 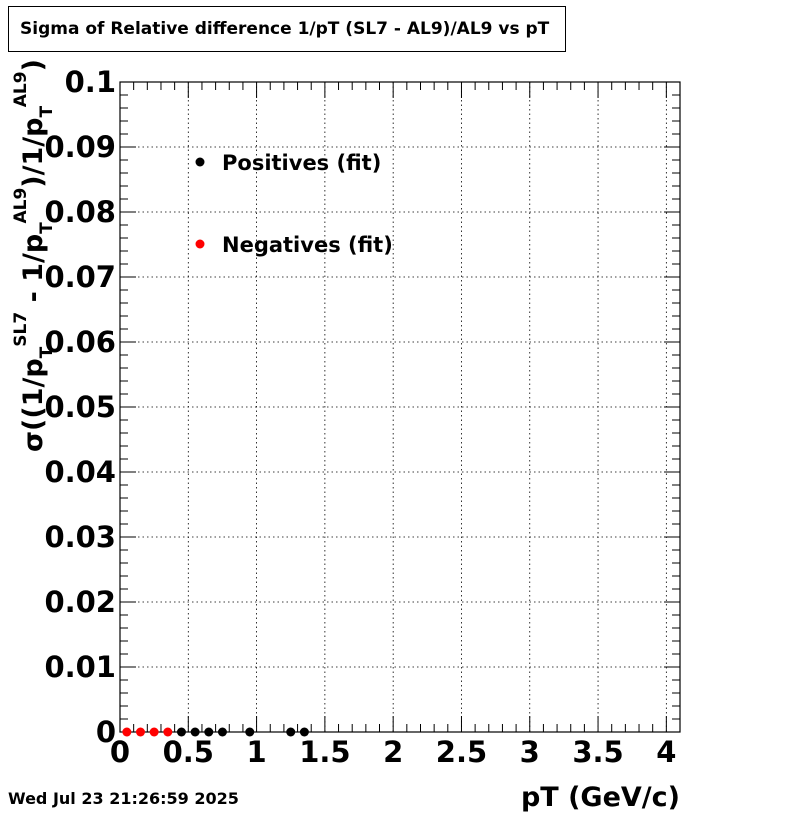 What do you see at coordinates (80, 667) in the screenshot?
I see `y-tick-label: 0.01` at bounding box center [80, 667].